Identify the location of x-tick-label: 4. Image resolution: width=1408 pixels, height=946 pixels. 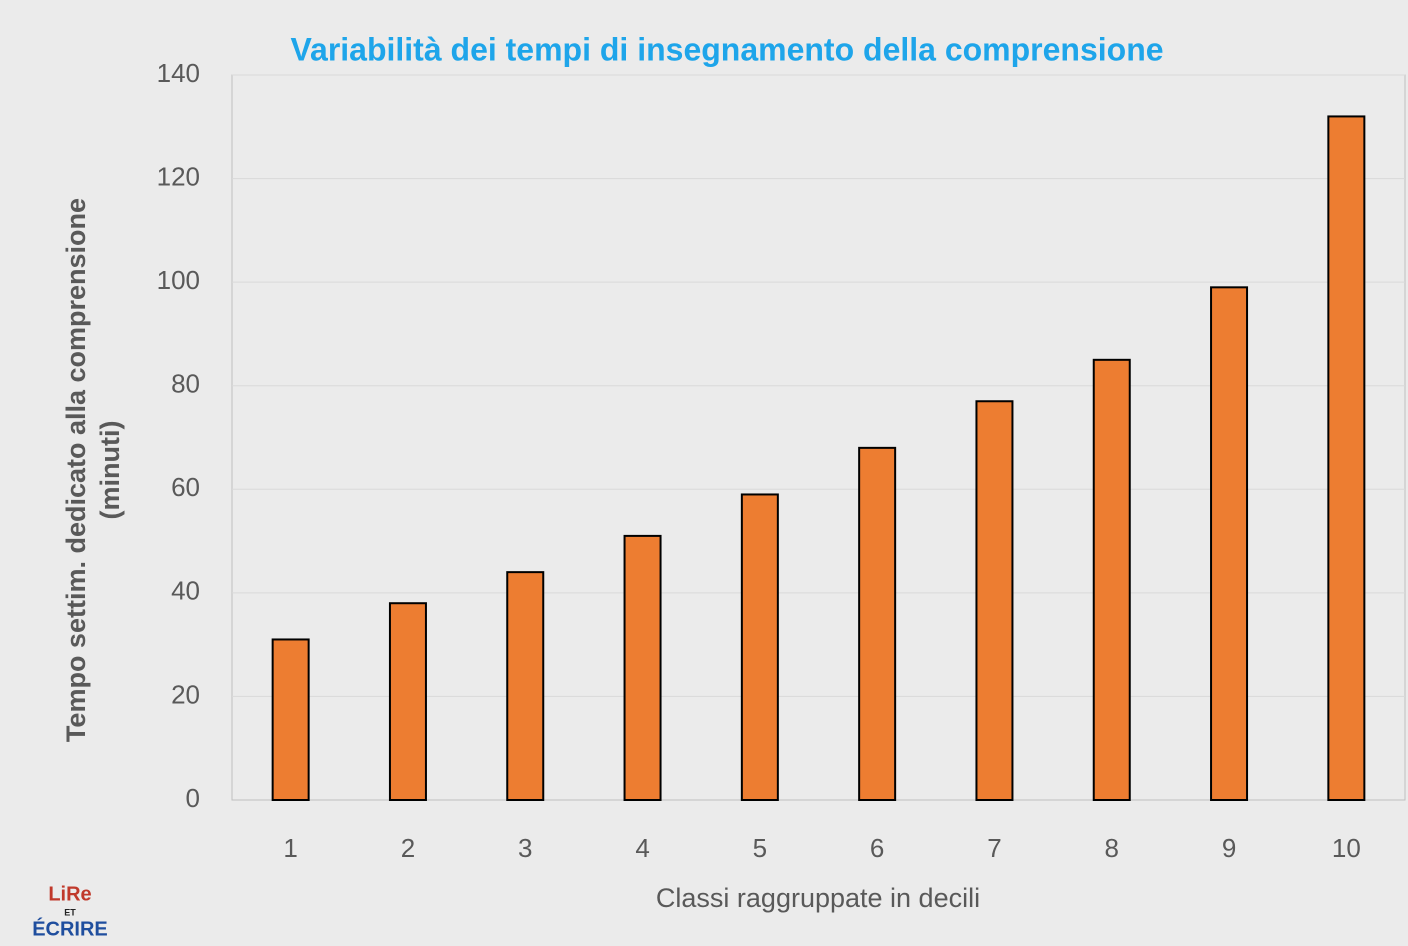
(642, 848).